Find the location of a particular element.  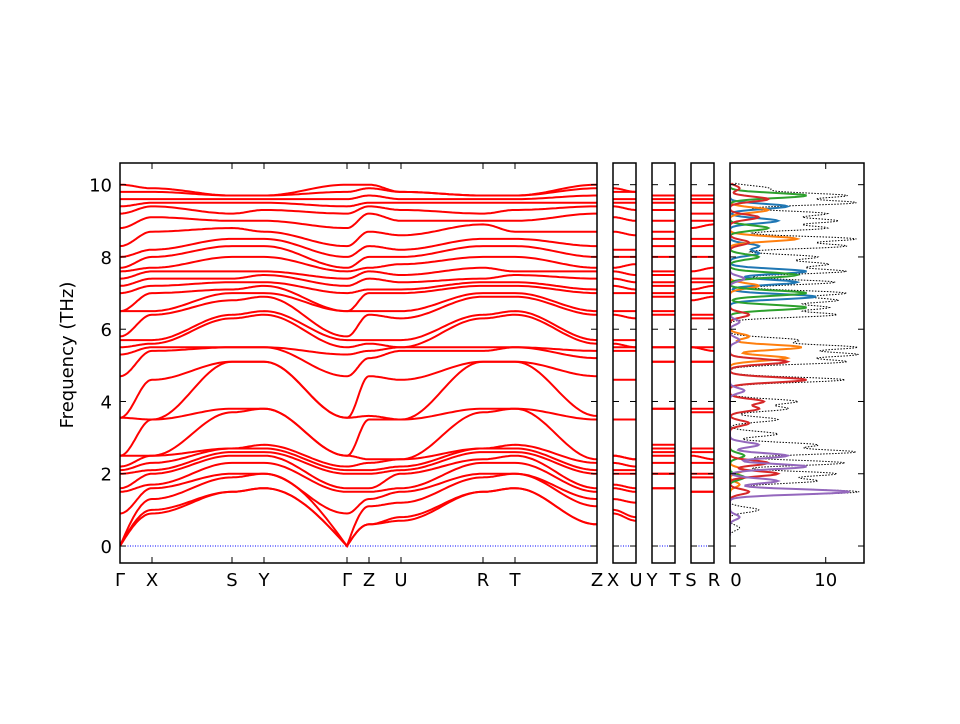

dos-curve-p1 is located at coordinates (773, 359).